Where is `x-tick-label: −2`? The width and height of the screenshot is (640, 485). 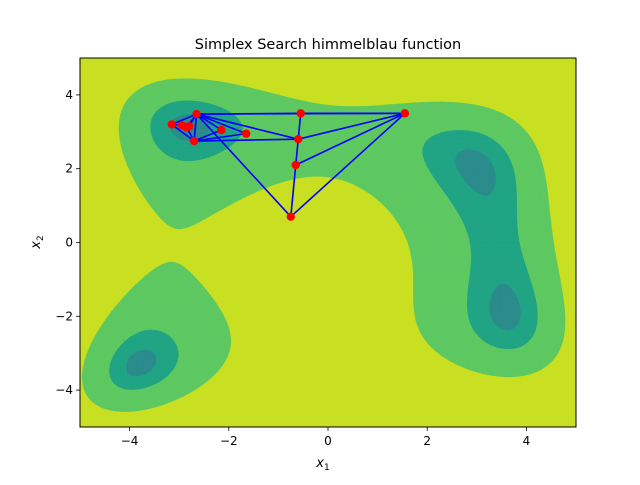
x-tick-label: −2 is located at coordinates (229, 441).